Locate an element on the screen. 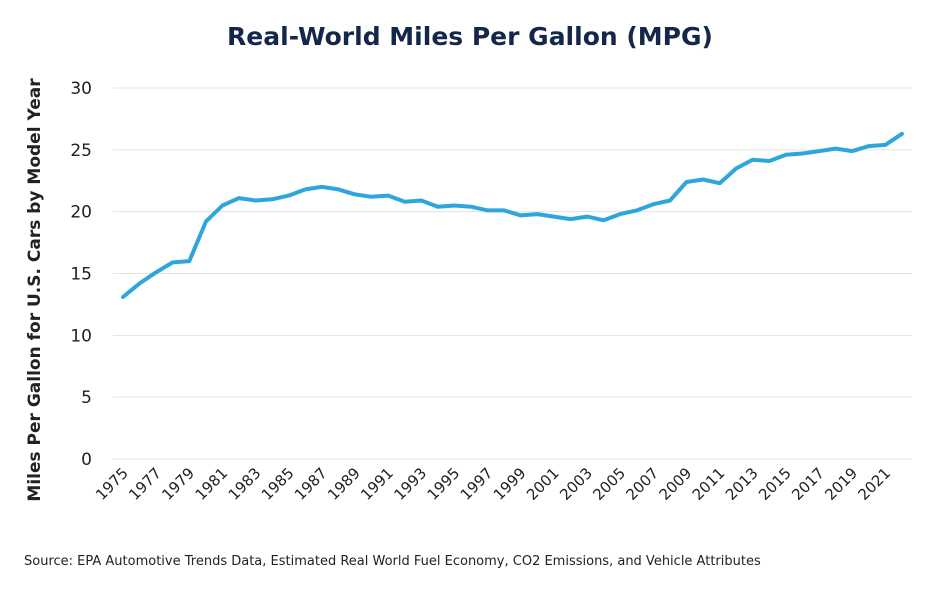  y-tick-label: 30 is located at coordinates (81, 89).